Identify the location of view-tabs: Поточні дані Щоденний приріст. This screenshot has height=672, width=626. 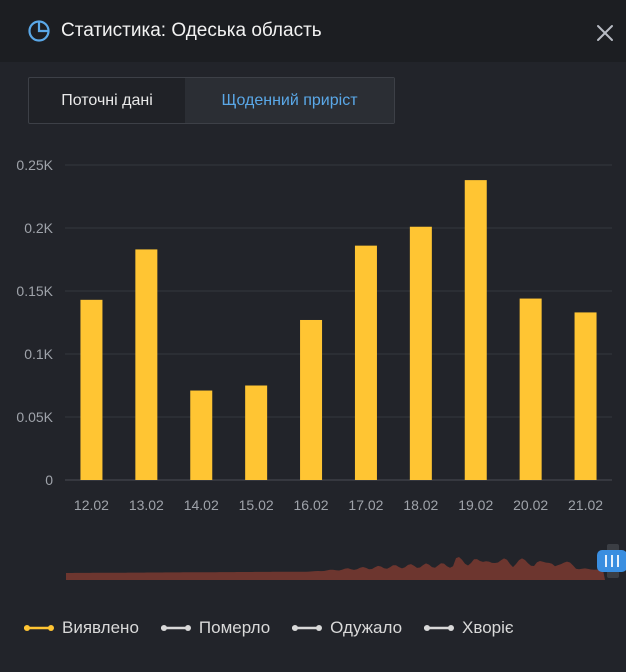
(211, 100).